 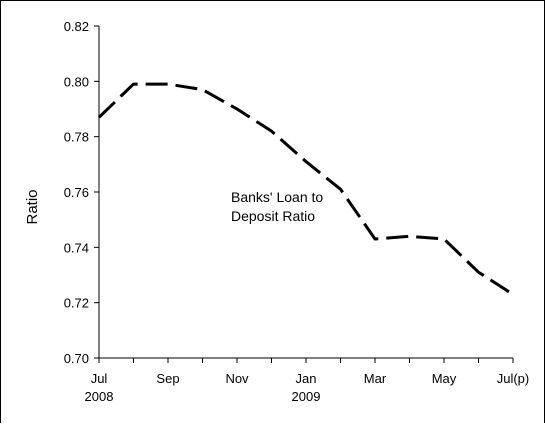 I want to click on y-tick-label: 0.70, so click(x=76, y=358).